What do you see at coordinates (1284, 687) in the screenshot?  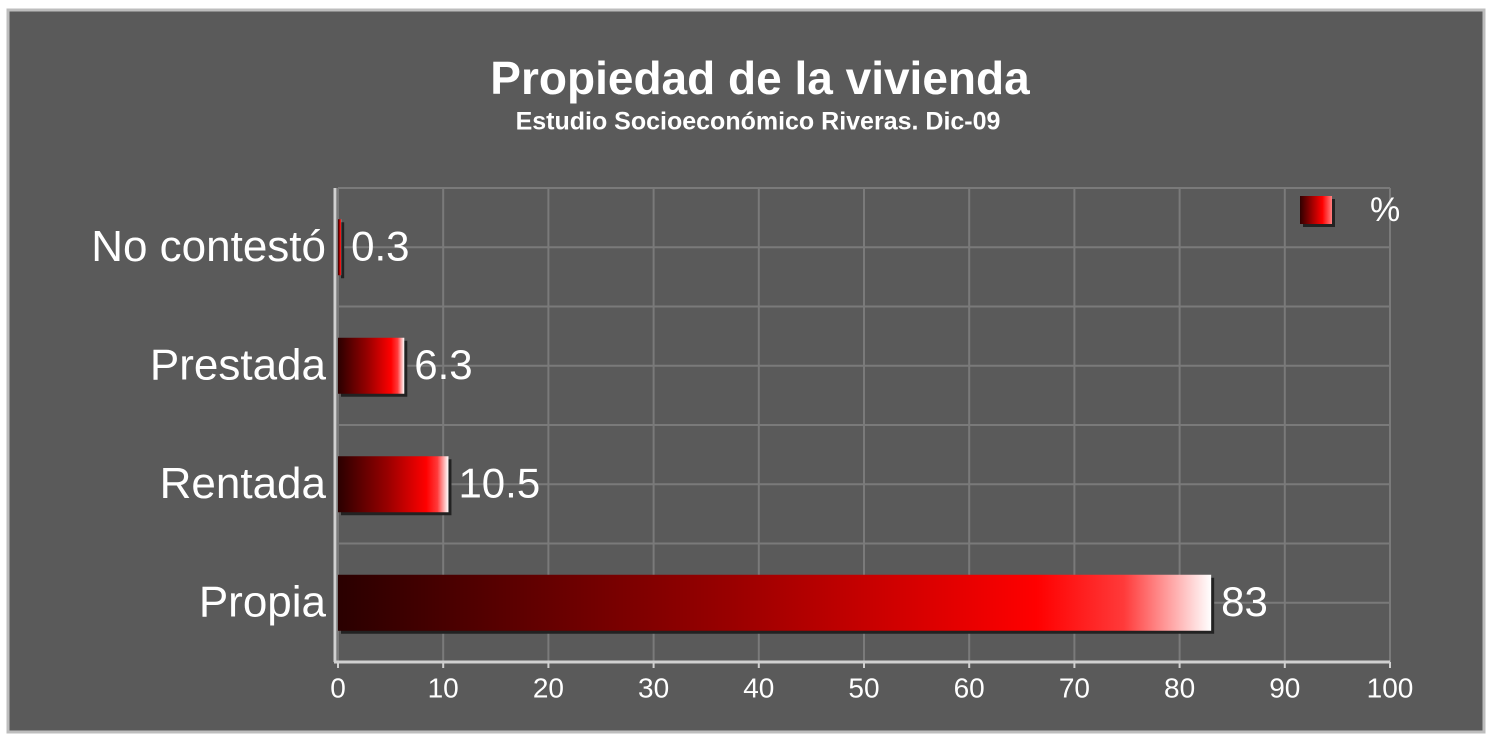 I see `x-tick-label: 90` at bounding box center [1284, 687].